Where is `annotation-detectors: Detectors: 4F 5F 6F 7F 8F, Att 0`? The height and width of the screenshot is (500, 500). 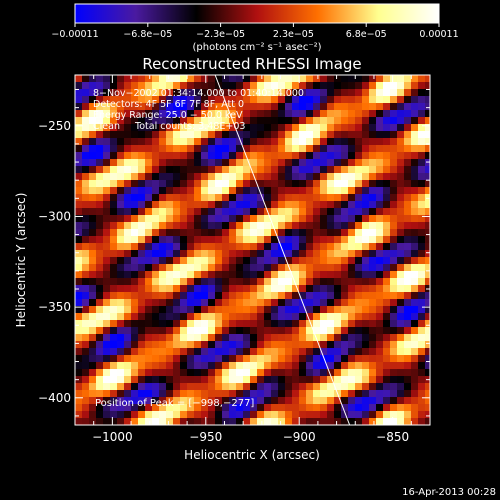
annotation-detectors: Detectors: 4F 5F 6F 7F 8F, Att 0 is located at coordinates (168, 104).